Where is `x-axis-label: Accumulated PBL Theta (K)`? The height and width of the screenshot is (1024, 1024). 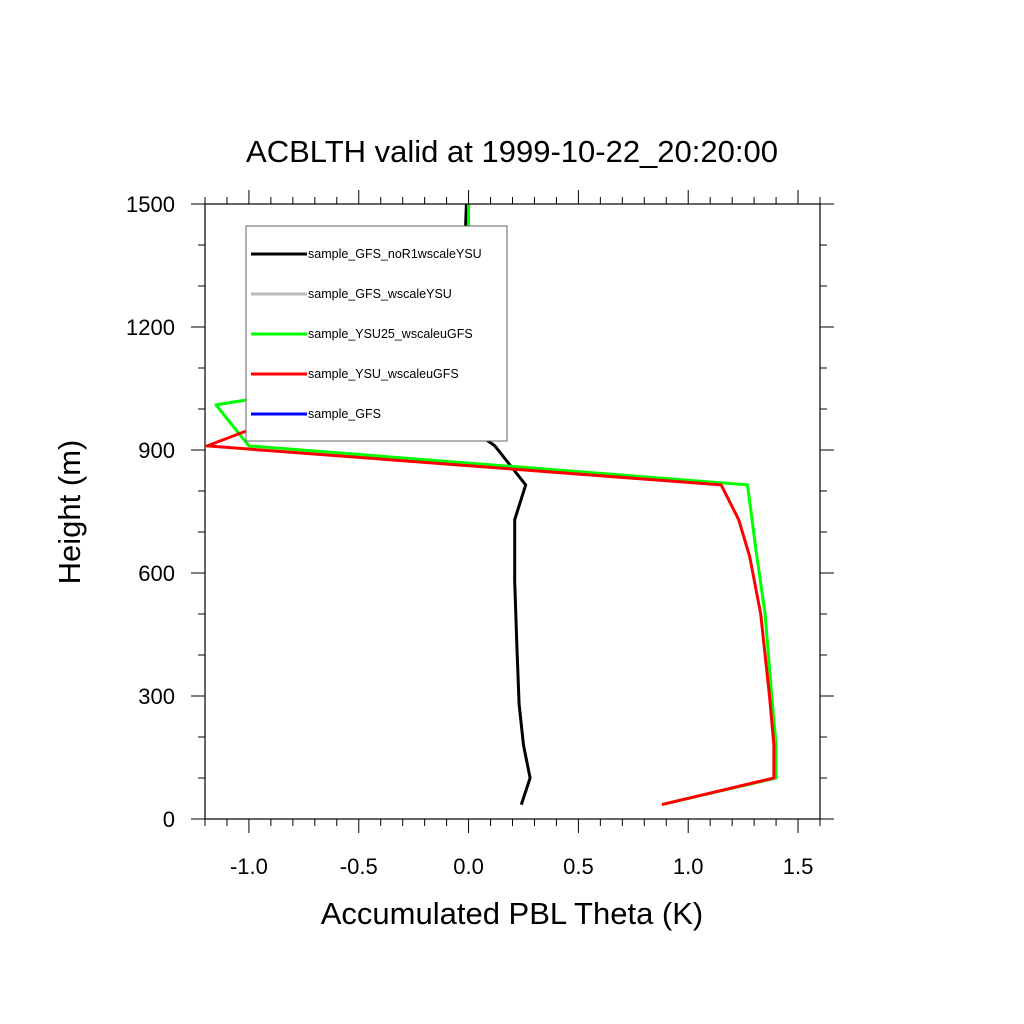 x-axis-label: Accumulated PBL Theta (K) is located at coordinates (512, 913).